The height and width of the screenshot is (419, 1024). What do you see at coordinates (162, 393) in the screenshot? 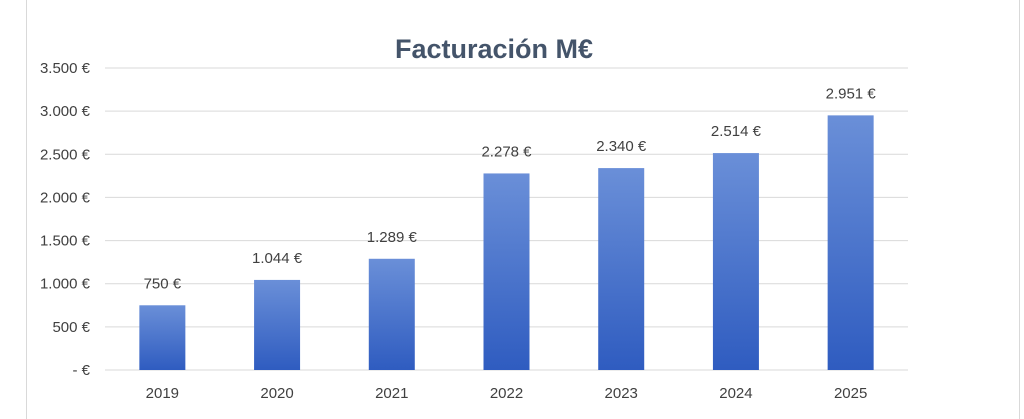
I see `x-tick-label: 2019` at bounding box center [162, 393].